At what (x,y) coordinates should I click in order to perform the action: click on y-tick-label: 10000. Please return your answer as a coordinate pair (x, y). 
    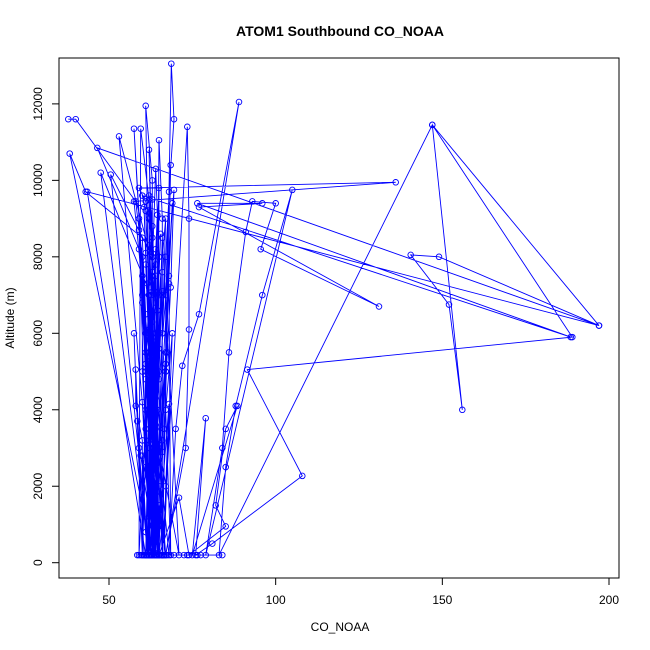
    Looking at the image, I should click on (38, 180).